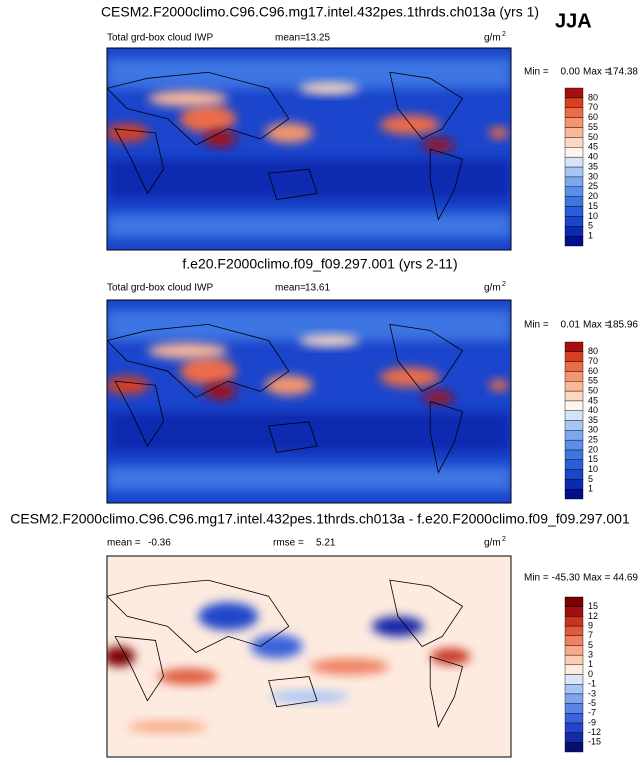  Describe the element at coordinates (593, 381) in the screenshot. I see `colorbar-label: 55` at that location.